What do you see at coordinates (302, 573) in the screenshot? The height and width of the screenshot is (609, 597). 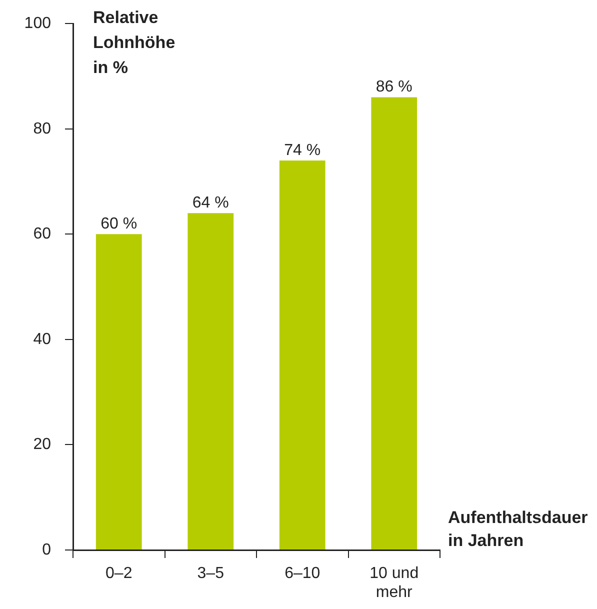 I see `x-tick-label: 6–10` at bounding box center [302, 573].